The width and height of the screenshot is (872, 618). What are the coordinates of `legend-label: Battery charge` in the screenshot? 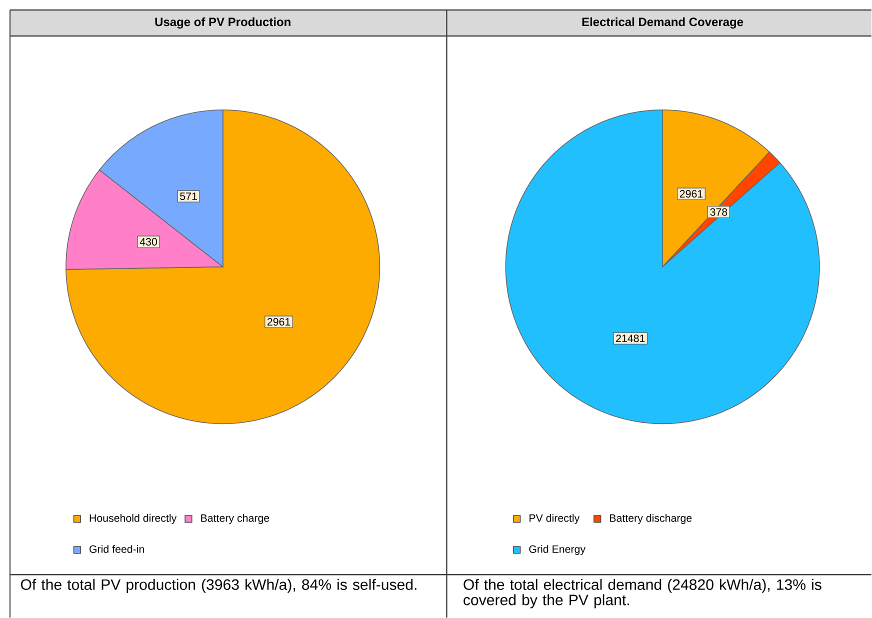 It's located at (235, 519).